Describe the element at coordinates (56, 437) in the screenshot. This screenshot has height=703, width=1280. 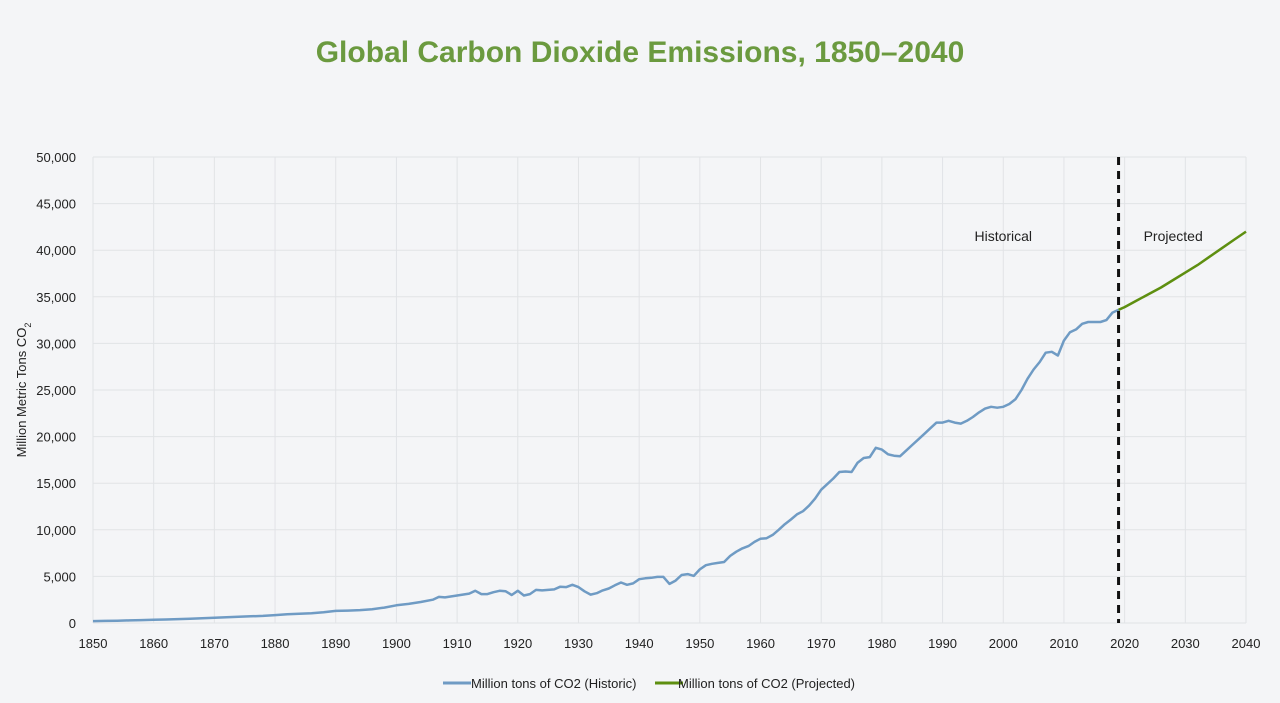
I see `y-tick-label: 20,000` at that location.